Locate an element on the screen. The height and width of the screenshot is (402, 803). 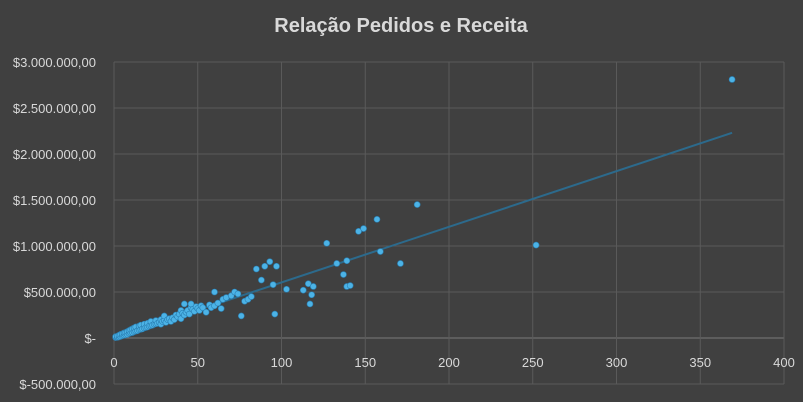
y-tick-label: $2.000.000,00 is located at coordinates (54, 154).